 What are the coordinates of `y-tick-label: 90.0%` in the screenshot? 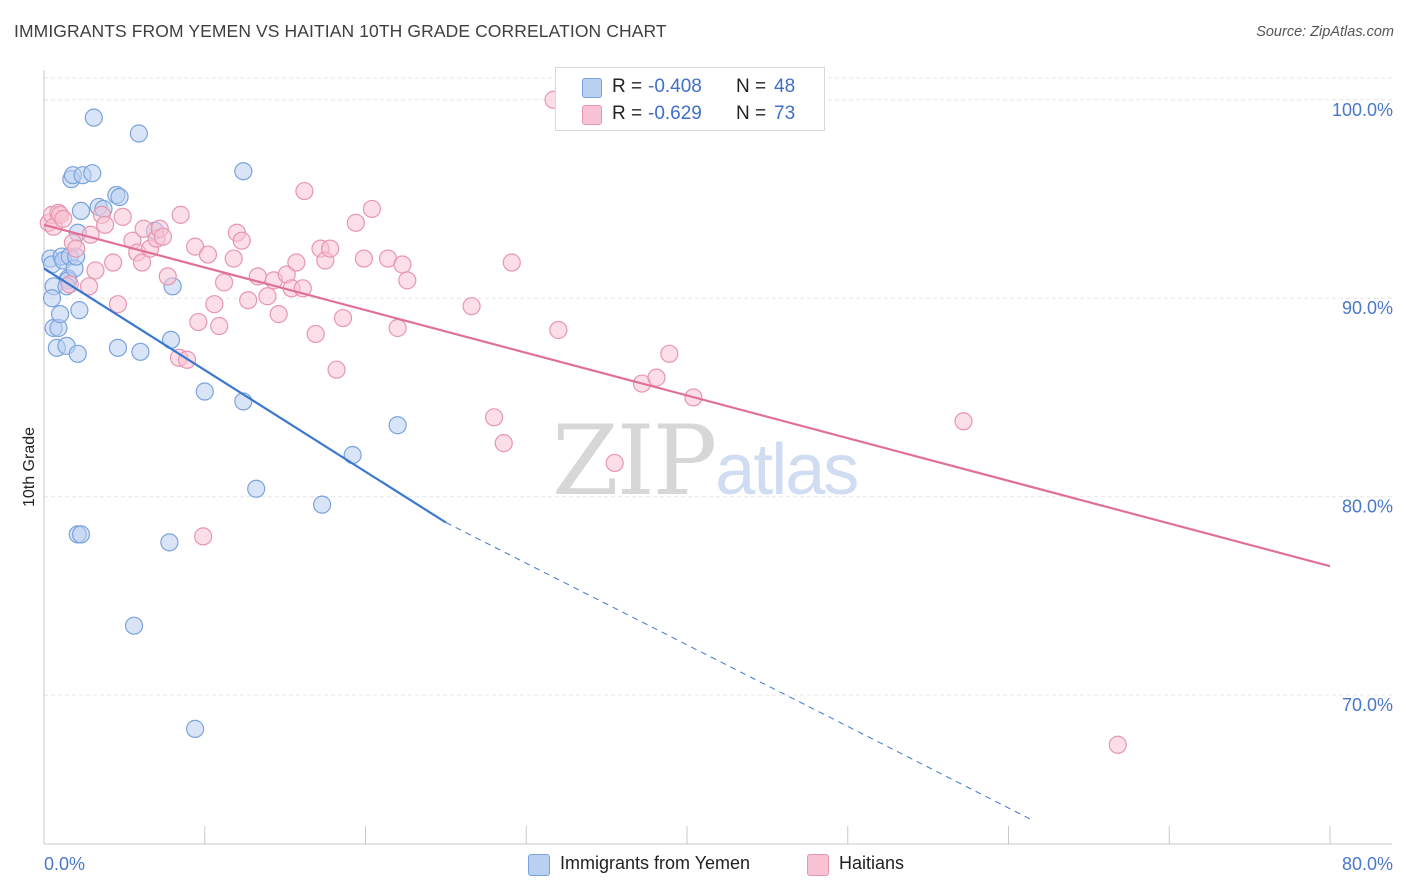 It's located at (1367, 308).